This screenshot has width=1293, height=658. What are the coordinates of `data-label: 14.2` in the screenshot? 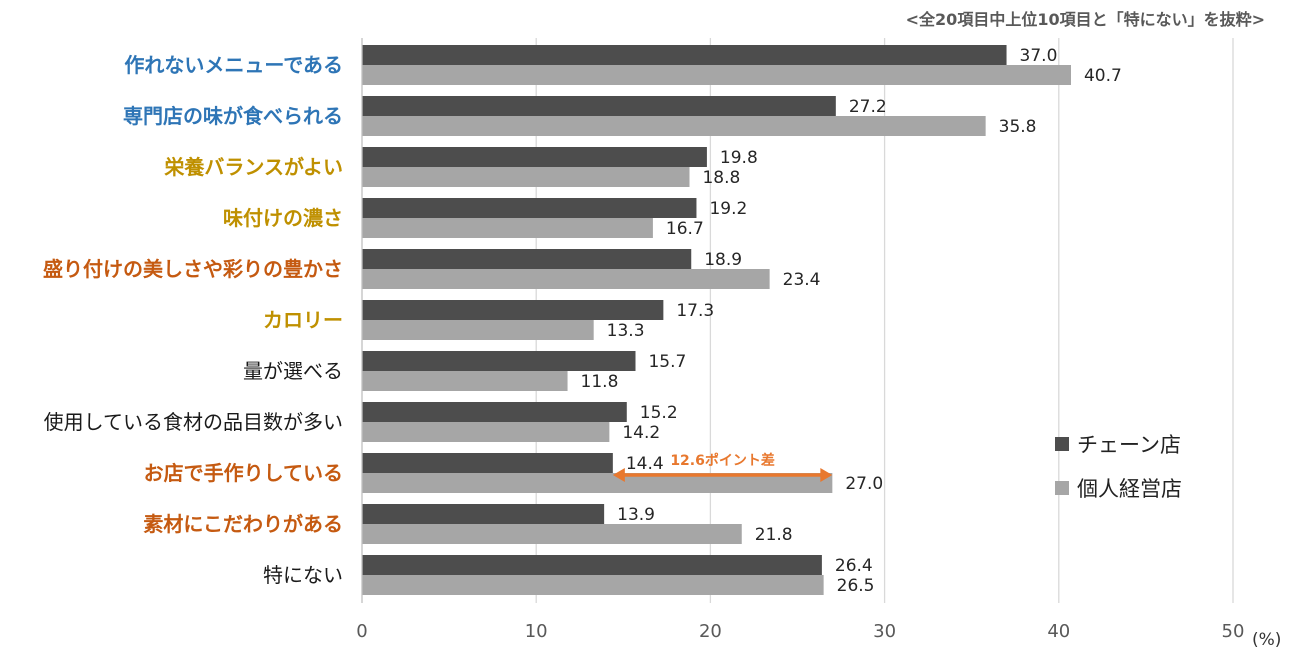 It's located at (641, 433).